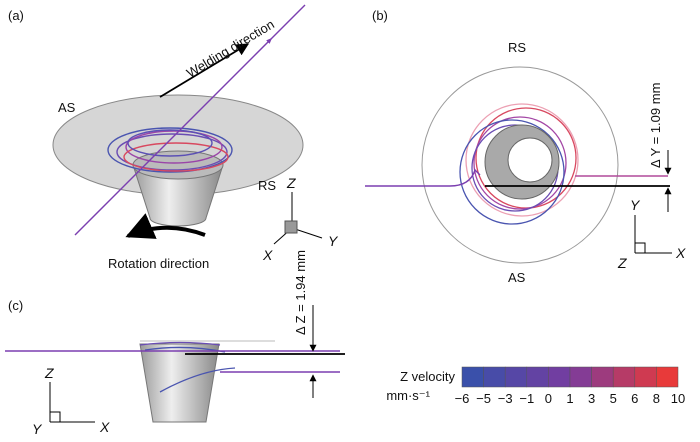 The image size is (700, 442). I want to click on colorbar-tick-label: 6, so click(634, 398).